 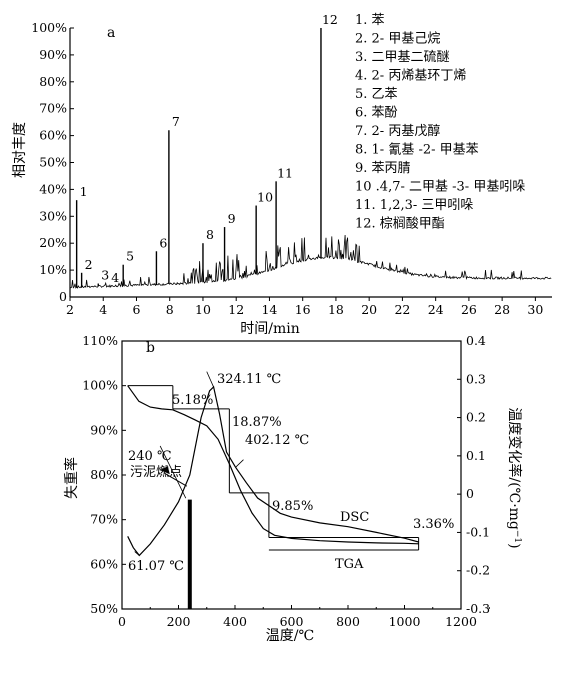 I want to click on panel-a-x-tick-label: 30, so click(x=535, y=309).